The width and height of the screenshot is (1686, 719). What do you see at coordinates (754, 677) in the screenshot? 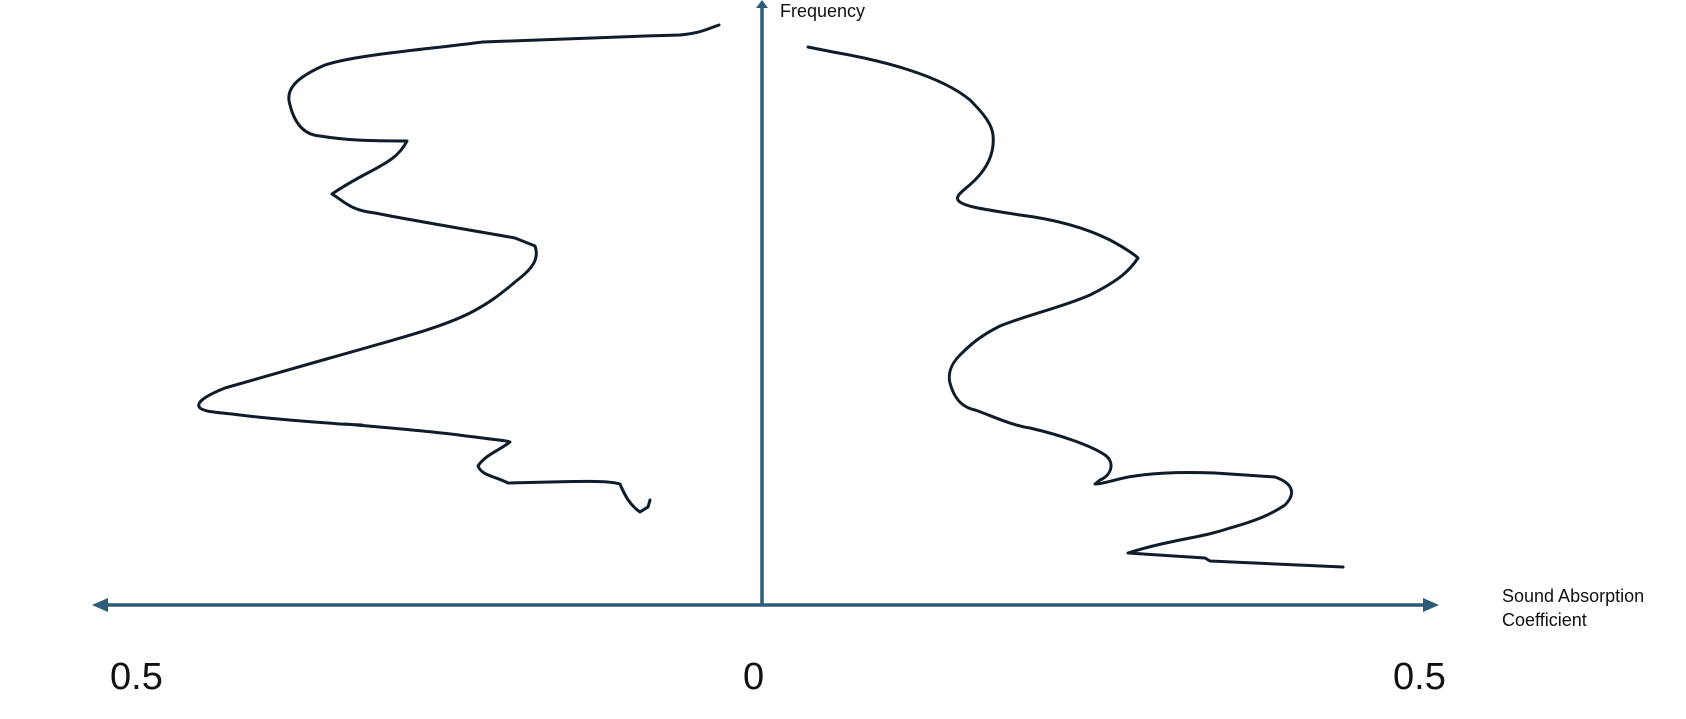
I see `tick-label-center: 0` at bounding box center [754, 677].